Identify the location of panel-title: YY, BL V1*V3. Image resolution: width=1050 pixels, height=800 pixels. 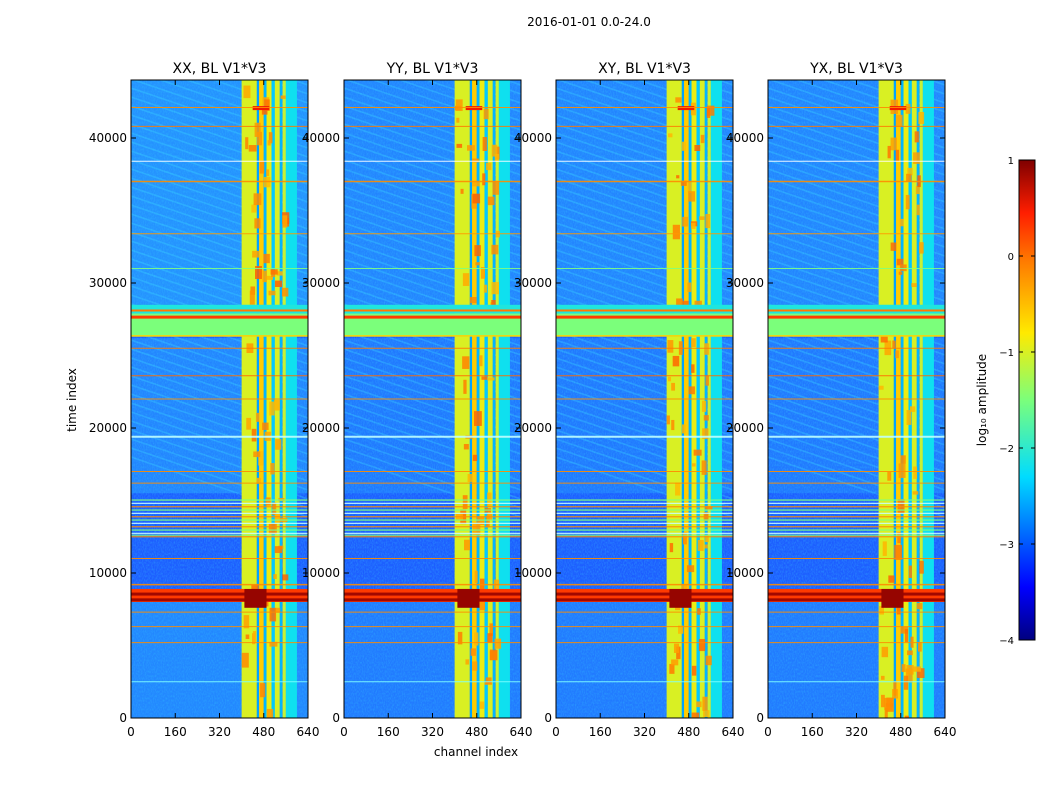
(432, 69).